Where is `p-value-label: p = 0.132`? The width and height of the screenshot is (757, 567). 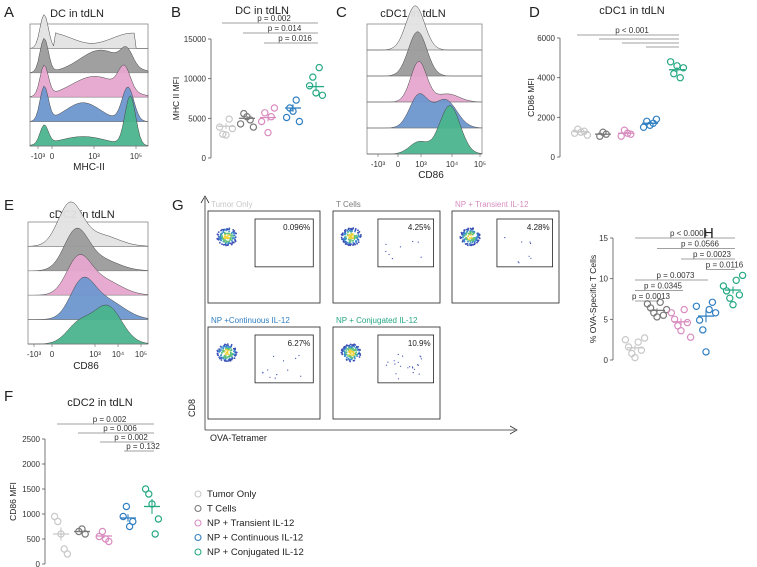 p-value-label: p = 0.132 is located at coordinates (143, 446).